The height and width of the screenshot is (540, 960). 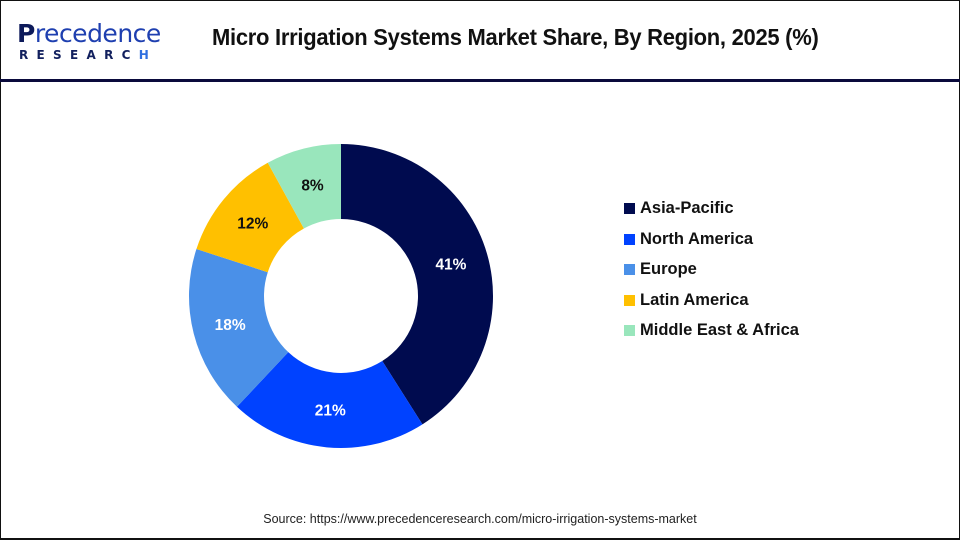 What do you see at coordinates (719, 330) in the screenshot?
I see `legend-label: Middle East & Africa` at bounding box center [719, 330].